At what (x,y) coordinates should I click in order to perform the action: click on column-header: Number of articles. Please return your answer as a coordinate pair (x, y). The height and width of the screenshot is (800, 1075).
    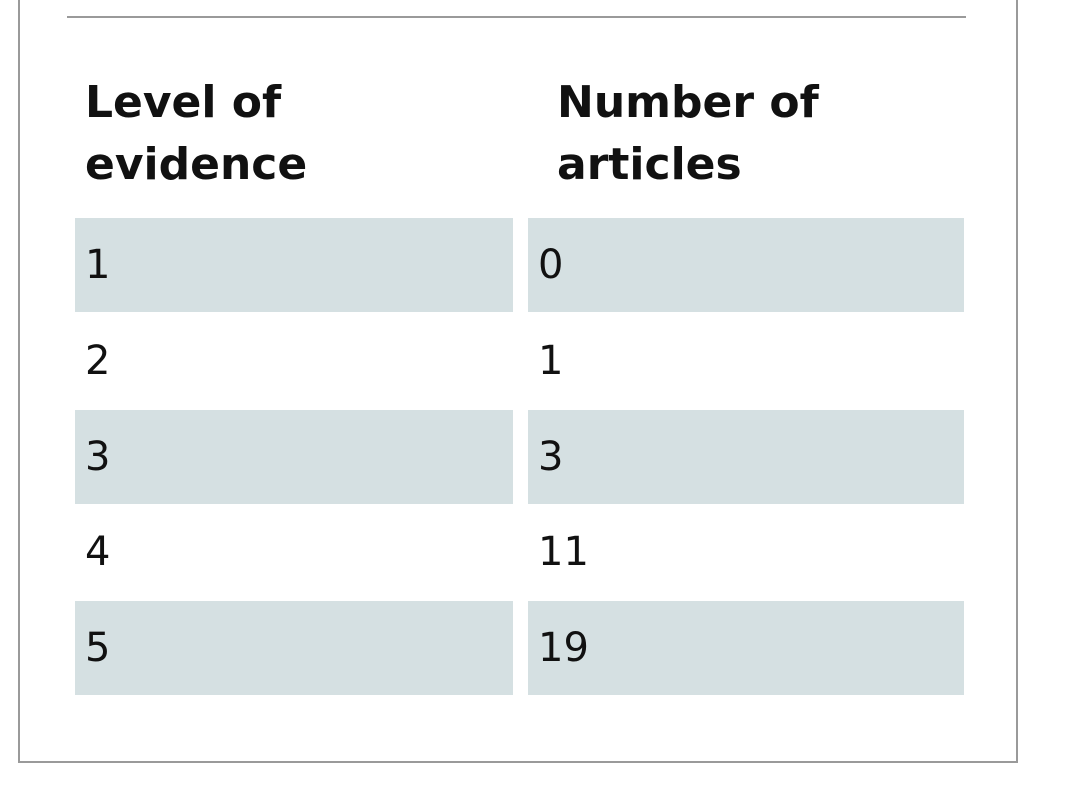
    Looking at the image, I should click on (688, 133).